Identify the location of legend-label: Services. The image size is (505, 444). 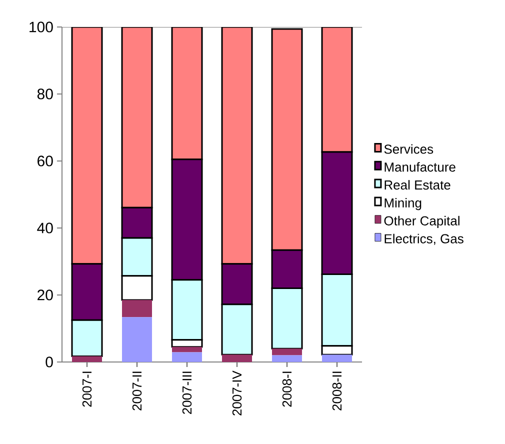
(409, 149).